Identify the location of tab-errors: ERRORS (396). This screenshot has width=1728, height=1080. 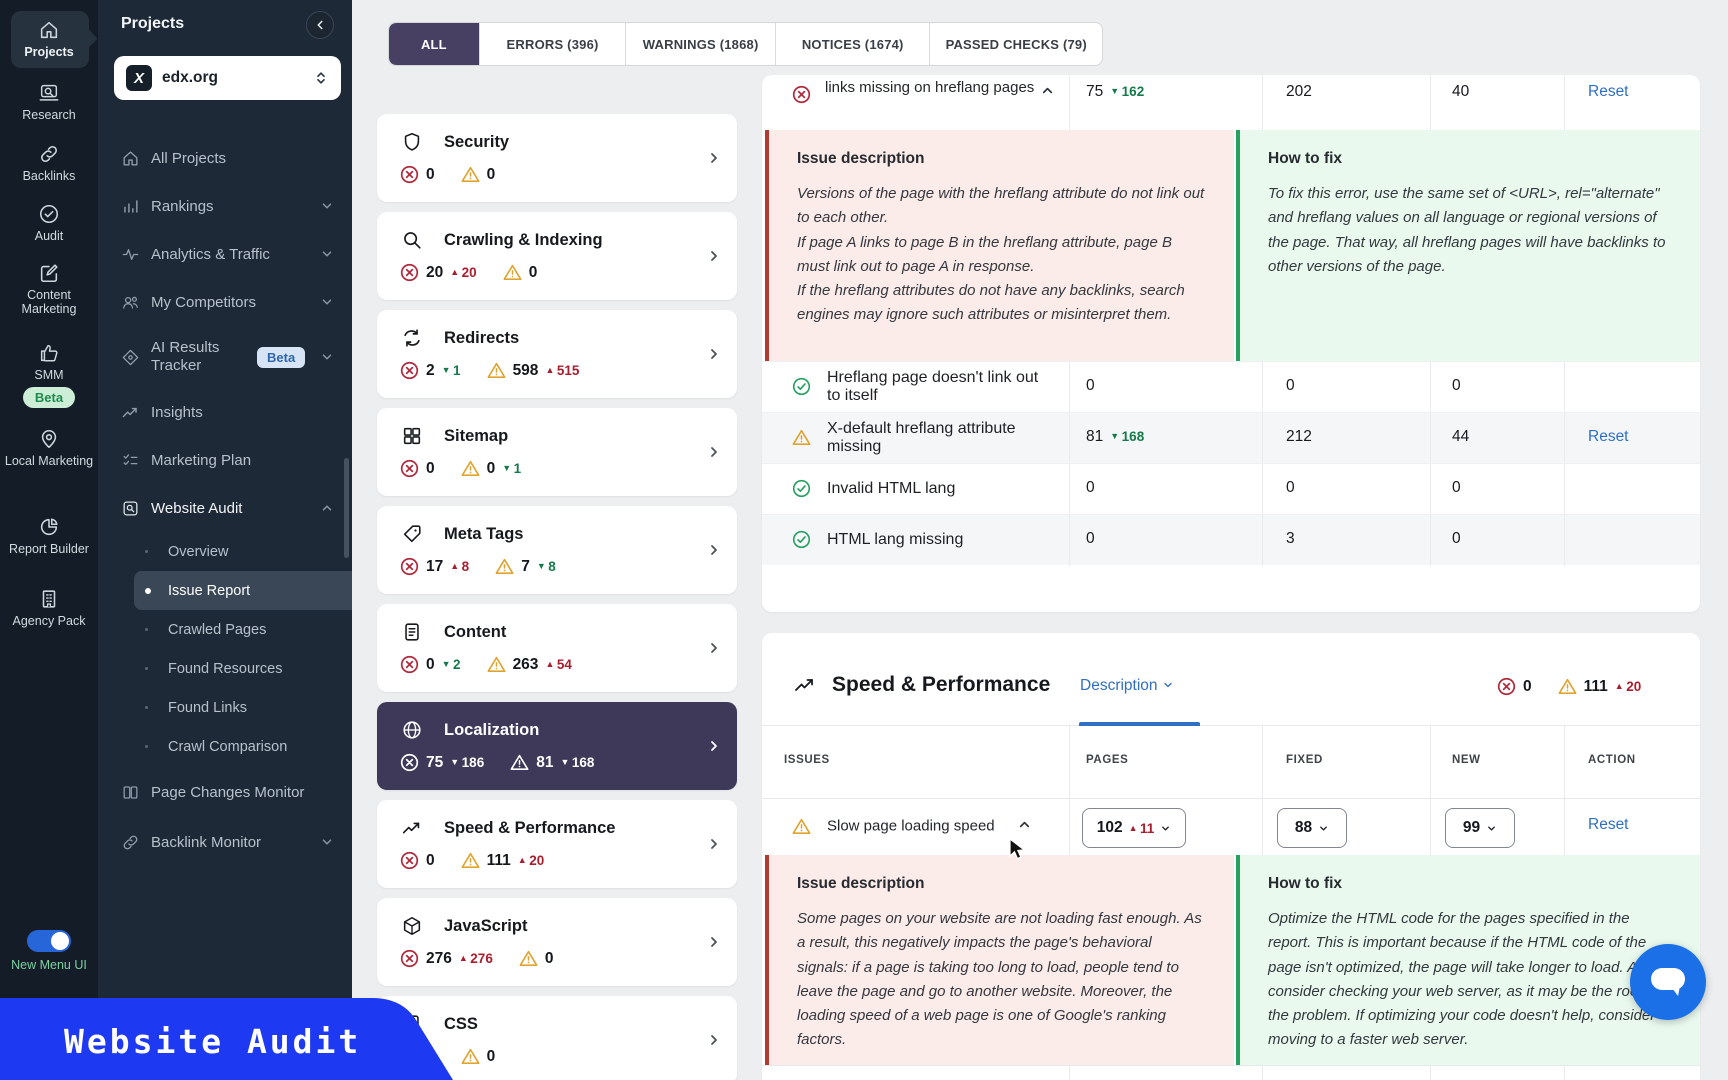
(552, 44).